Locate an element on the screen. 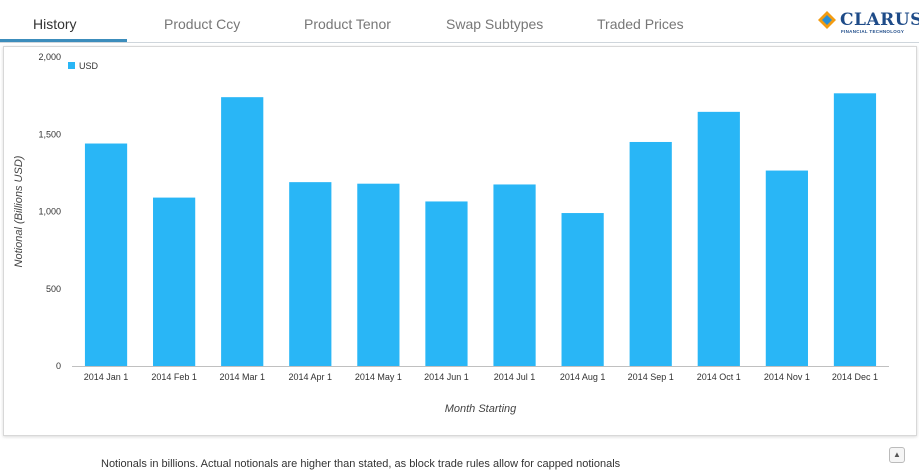 This screenshot has height=475, width=919. y-tick-label: 2,000 is located at coordinates (49, 57).